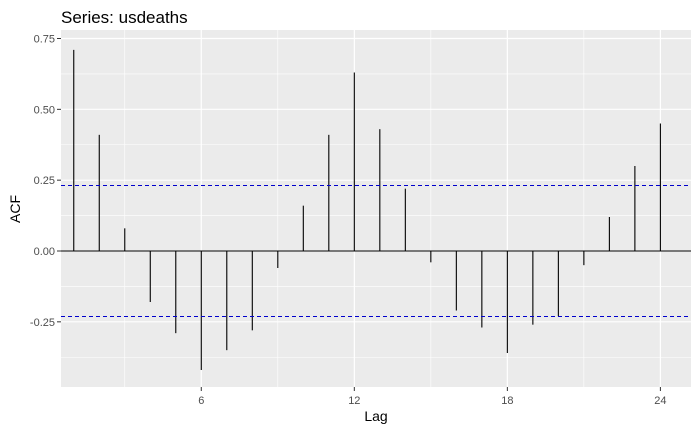 Image resolution: width=700 pixels, height=432 pixels. Describe the element at coordinates (507, 401) in the screenshot. I see `x-tick-label: 18` at that location.